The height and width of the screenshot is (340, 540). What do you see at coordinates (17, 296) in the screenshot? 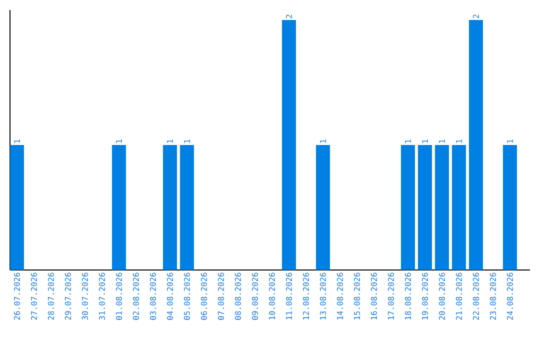
I see `x-tick-label: 26.07.2026` at bounding box center [17, 296].